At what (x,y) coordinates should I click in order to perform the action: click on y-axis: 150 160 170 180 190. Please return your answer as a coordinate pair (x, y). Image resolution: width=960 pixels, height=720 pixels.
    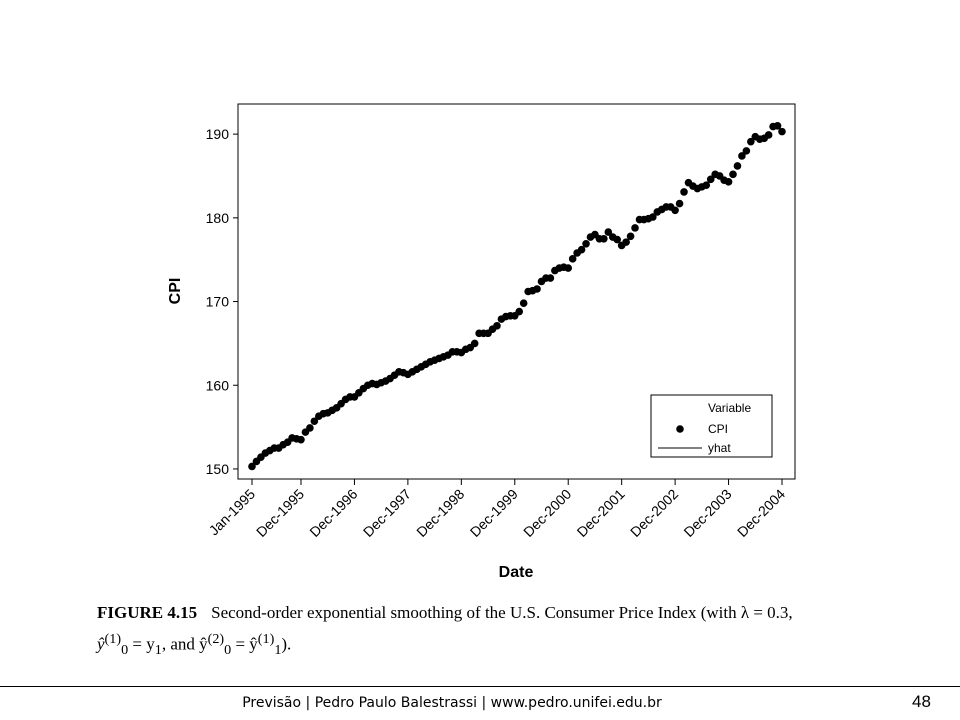
    Looking at the image, I should click on (222, 301).